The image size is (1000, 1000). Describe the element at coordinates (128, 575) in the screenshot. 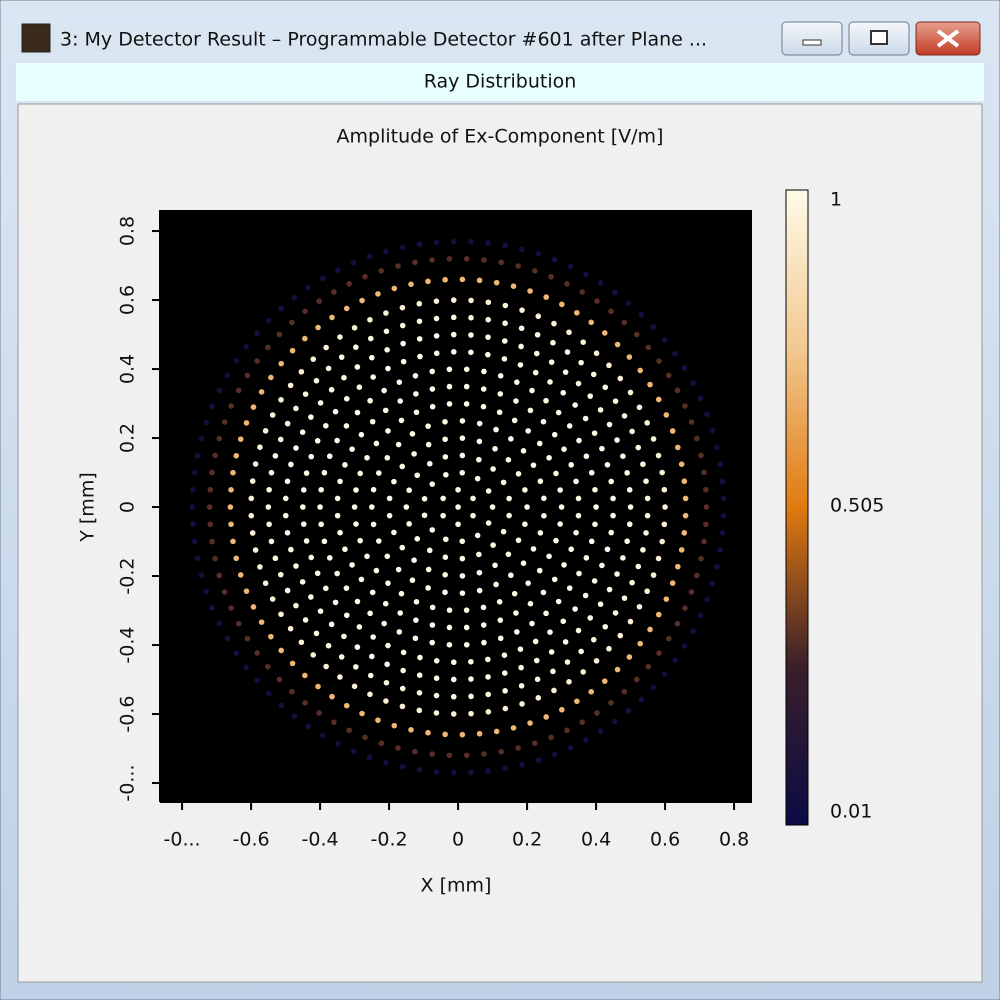

I see `y-tick-label: -0.2` at that location.